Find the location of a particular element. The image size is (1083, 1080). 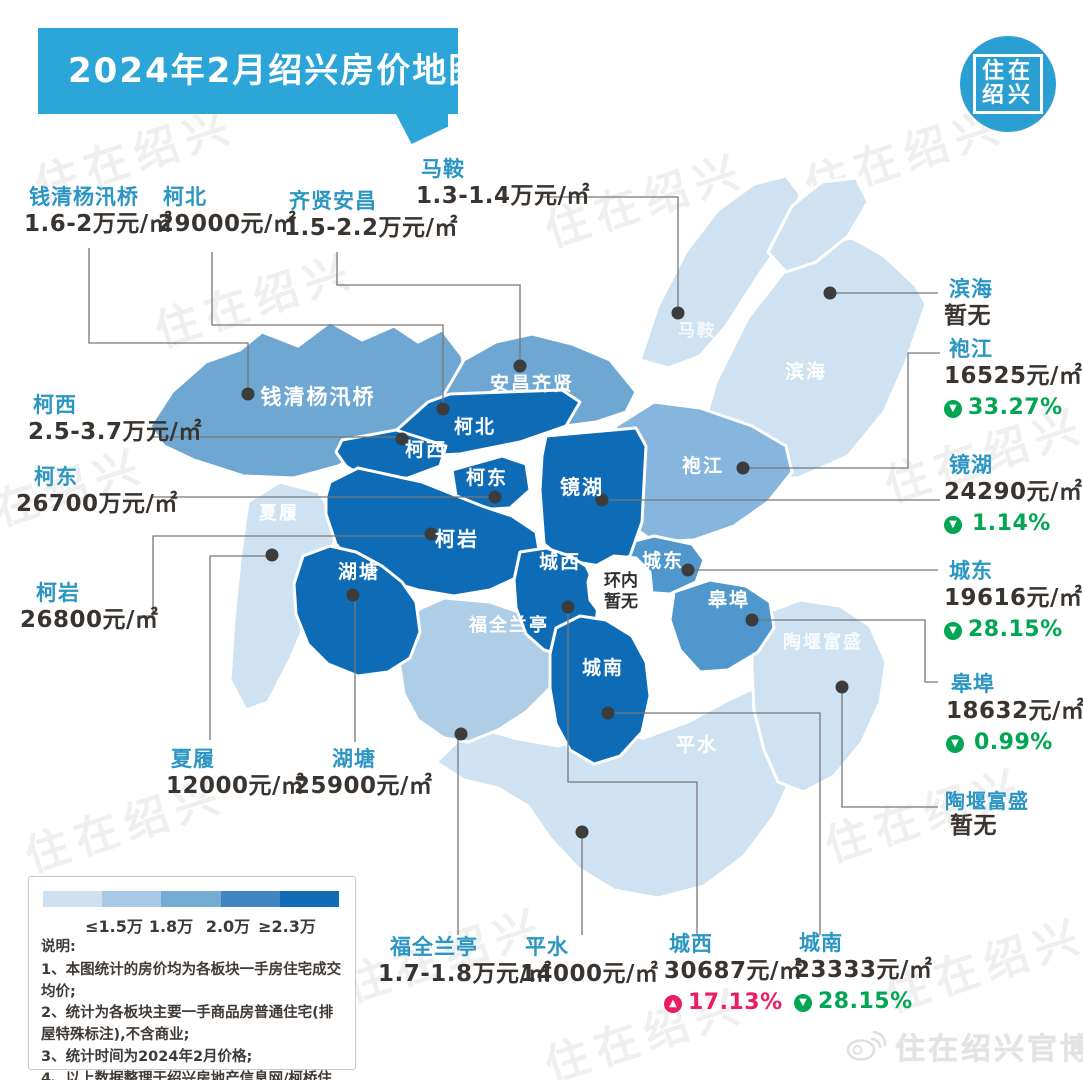

change-percent: 0.99% is located at coordinates (1013, 743).